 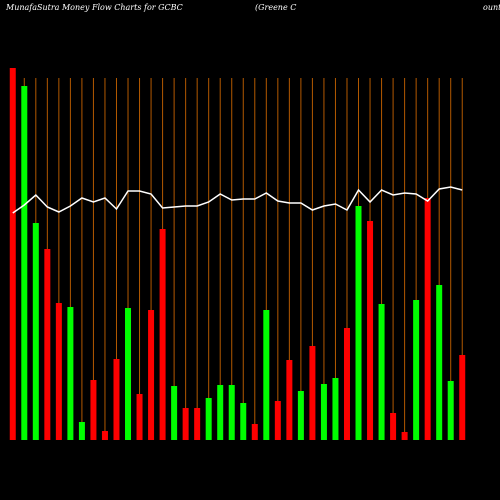 What do you see at coordinates (275, 7) in the screenshot?
I see `chart-subtitle: (Greene C` at bounding box center [275, 7].